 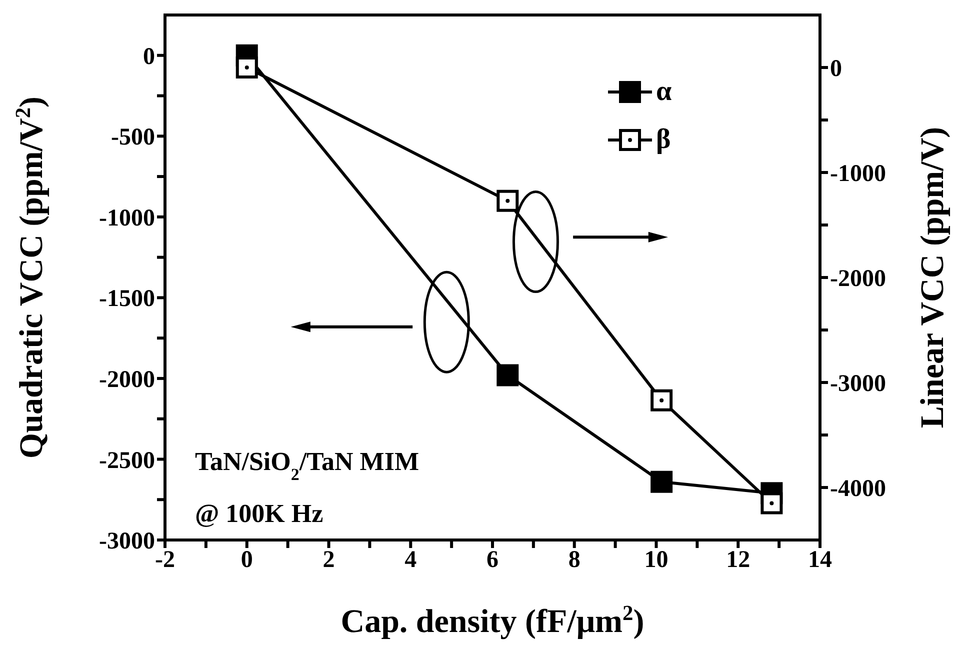 What do you see at coordinates (127, 218) in the screenshot?
I see `y-tick-label: -1000` at bounding box center [127, 218].